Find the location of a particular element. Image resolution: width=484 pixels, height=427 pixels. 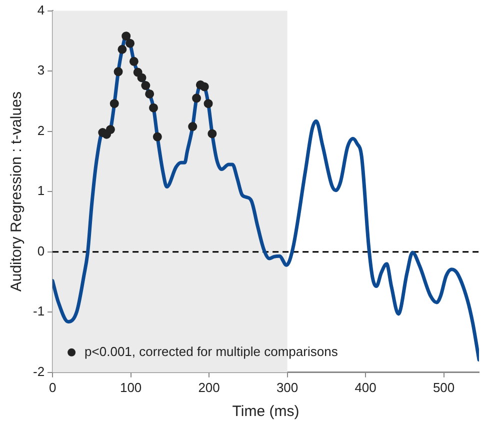

y-tick-label: -1 is located at coordinates (38, 311).